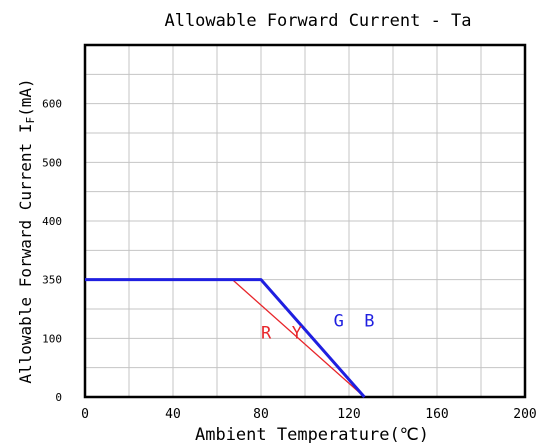  I want to click on y-axis-label-sub: F, so click(30, 120).